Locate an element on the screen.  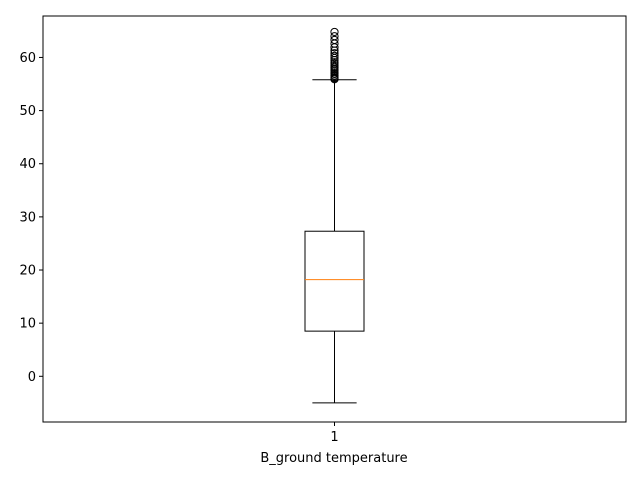
y-tick-label: 50 is located at coordinates (27, 111).